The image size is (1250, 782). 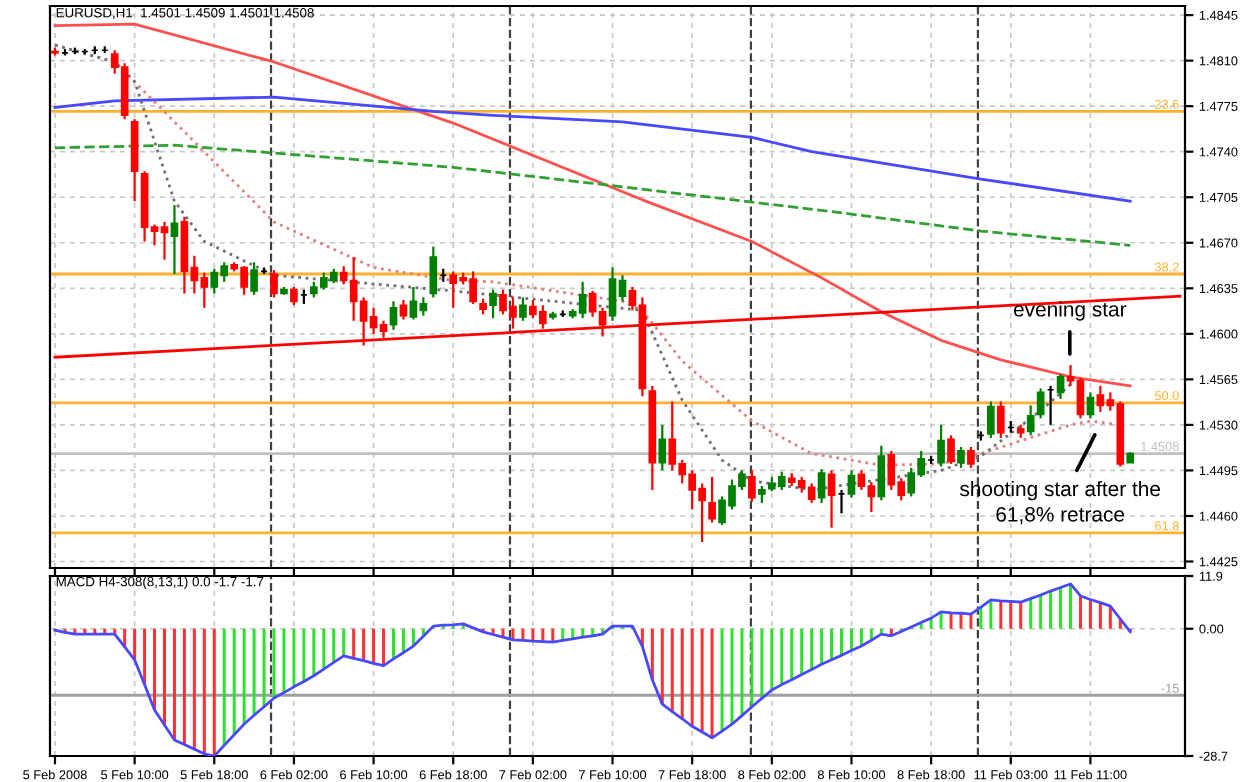 I want to click on annotation: evening star, so click(x=1070, y=311).